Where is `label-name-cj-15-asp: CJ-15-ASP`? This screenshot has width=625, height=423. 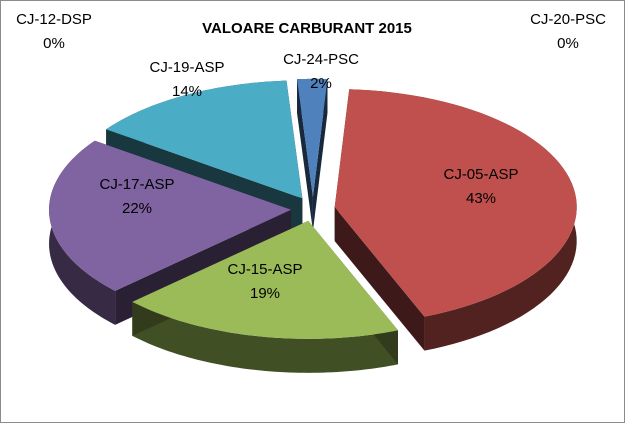
label-name-cj-15-asp: CJ-15-ASP is located at coordinates (264, 269).